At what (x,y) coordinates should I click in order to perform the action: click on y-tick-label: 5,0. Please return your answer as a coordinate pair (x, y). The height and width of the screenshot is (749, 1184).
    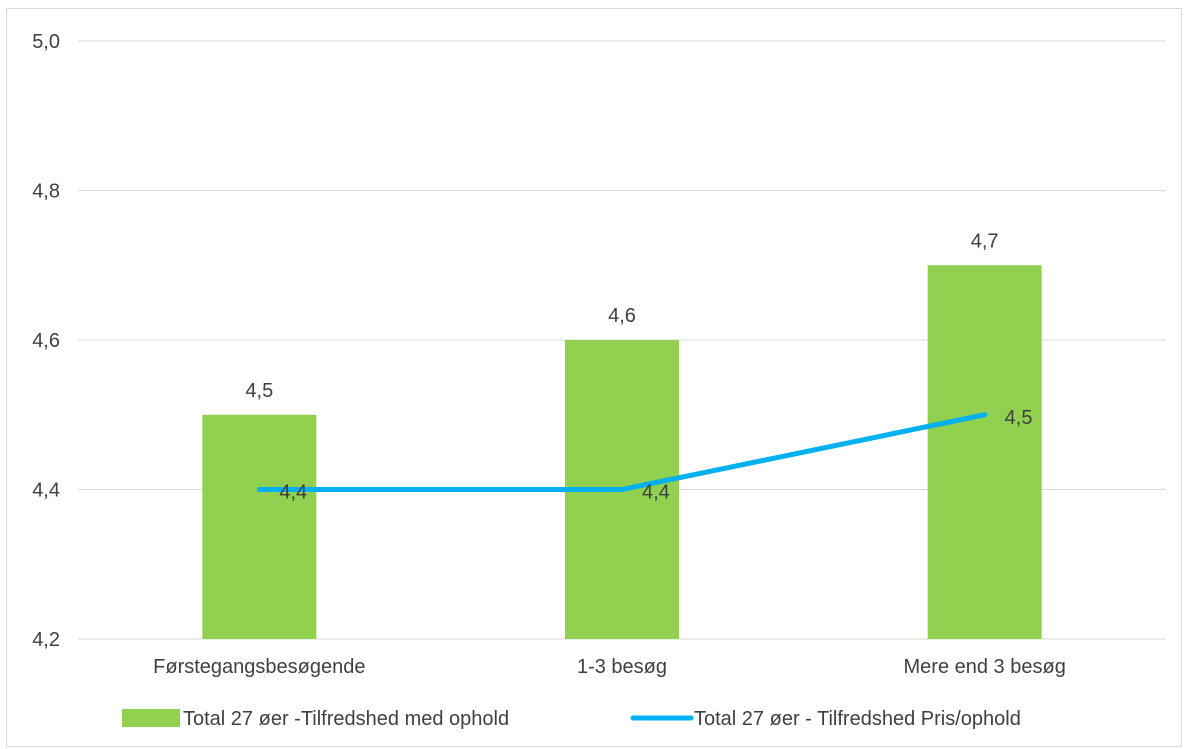
    Looking at the image, I should click on (46, 42).